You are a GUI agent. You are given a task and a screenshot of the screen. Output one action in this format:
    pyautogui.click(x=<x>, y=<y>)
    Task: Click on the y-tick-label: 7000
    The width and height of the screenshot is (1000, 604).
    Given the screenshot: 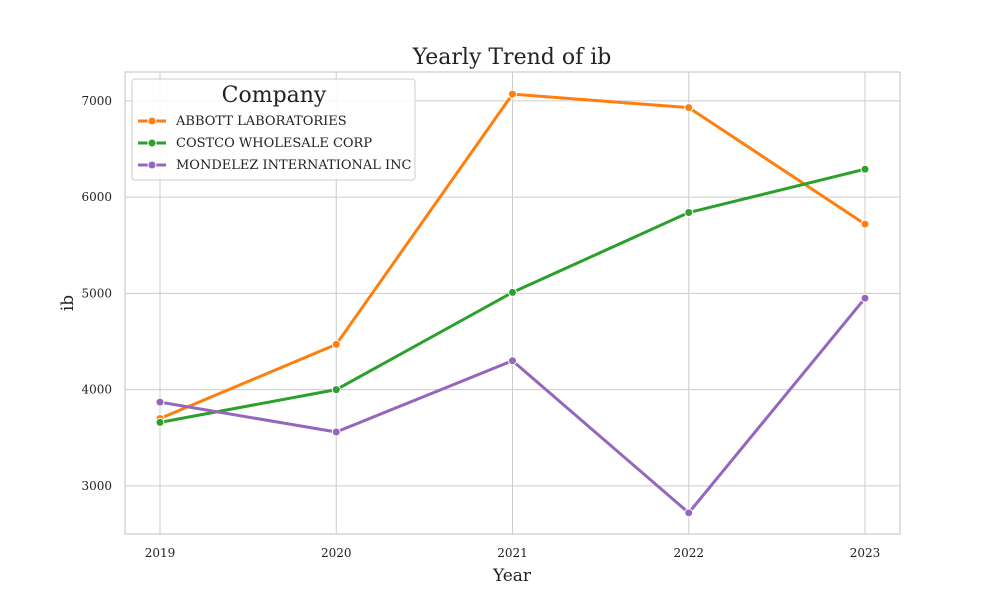 What is the action you would take?
    pyautogui.click(x=96, y=101)
    